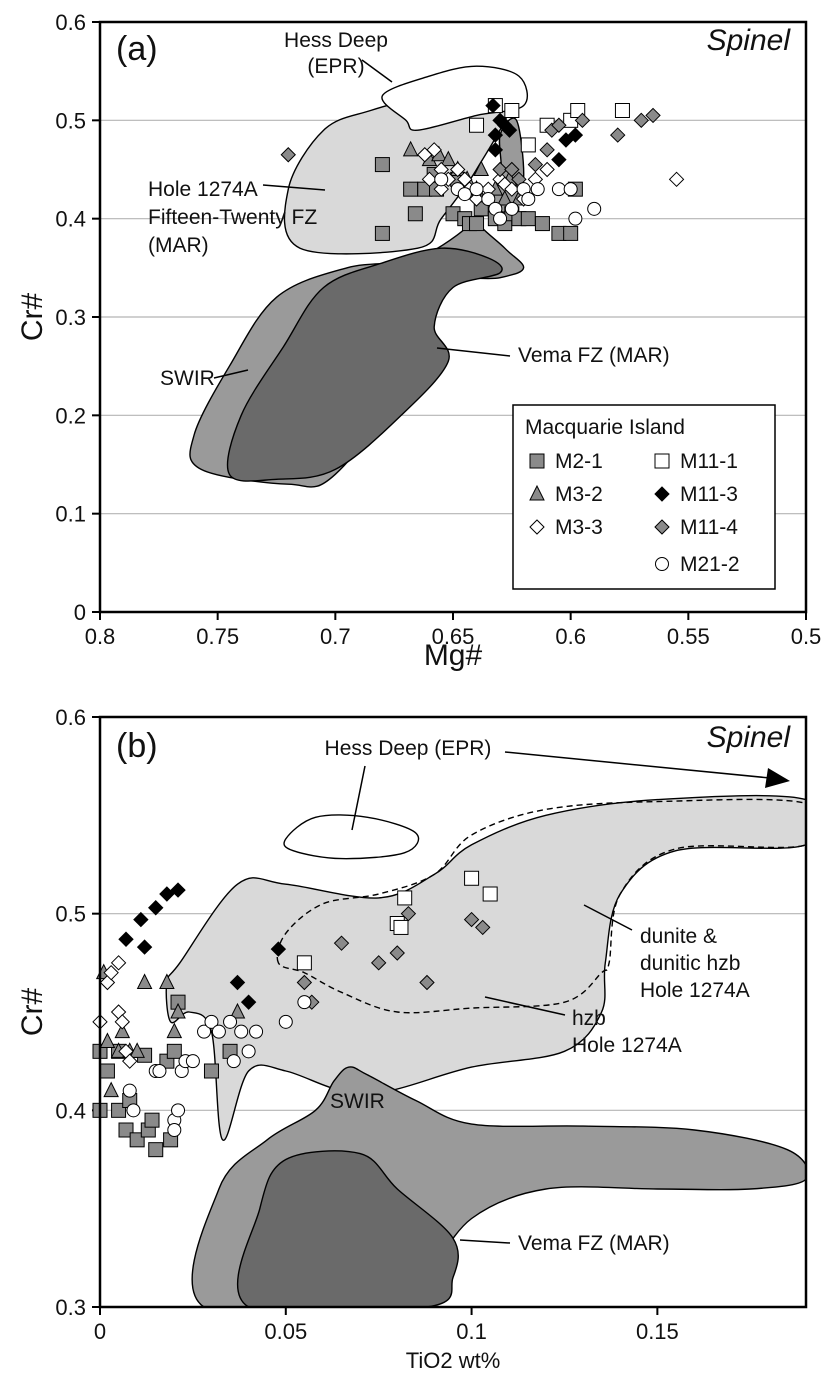 Image resolution: width=826 pixels, height=1389 pixels. I want to click on a-legend-label-m21-2: M21-2, so click(710, 564).